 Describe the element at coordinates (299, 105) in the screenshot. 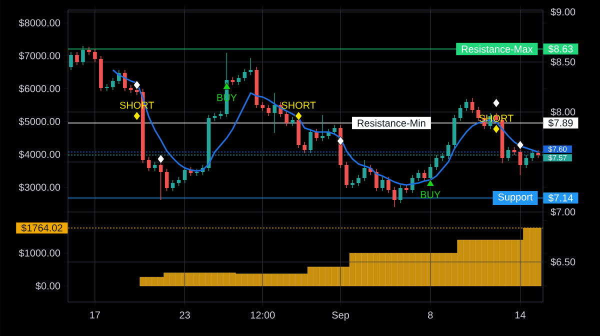

I see `data-label: SHORT` at that location.